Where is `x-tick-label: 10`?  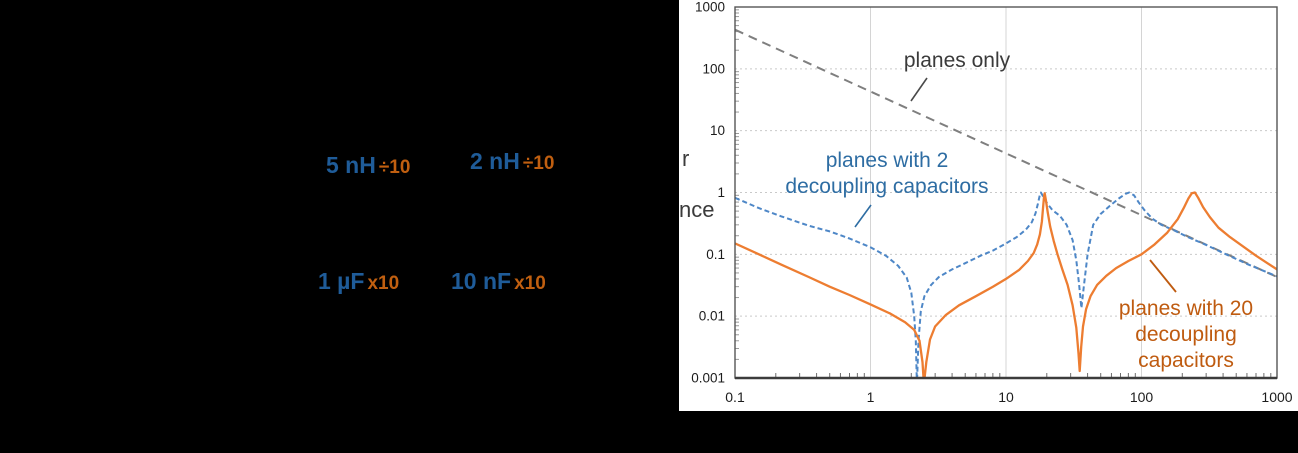 x-tick-label: 10 is located at coordinates (1006, 397).